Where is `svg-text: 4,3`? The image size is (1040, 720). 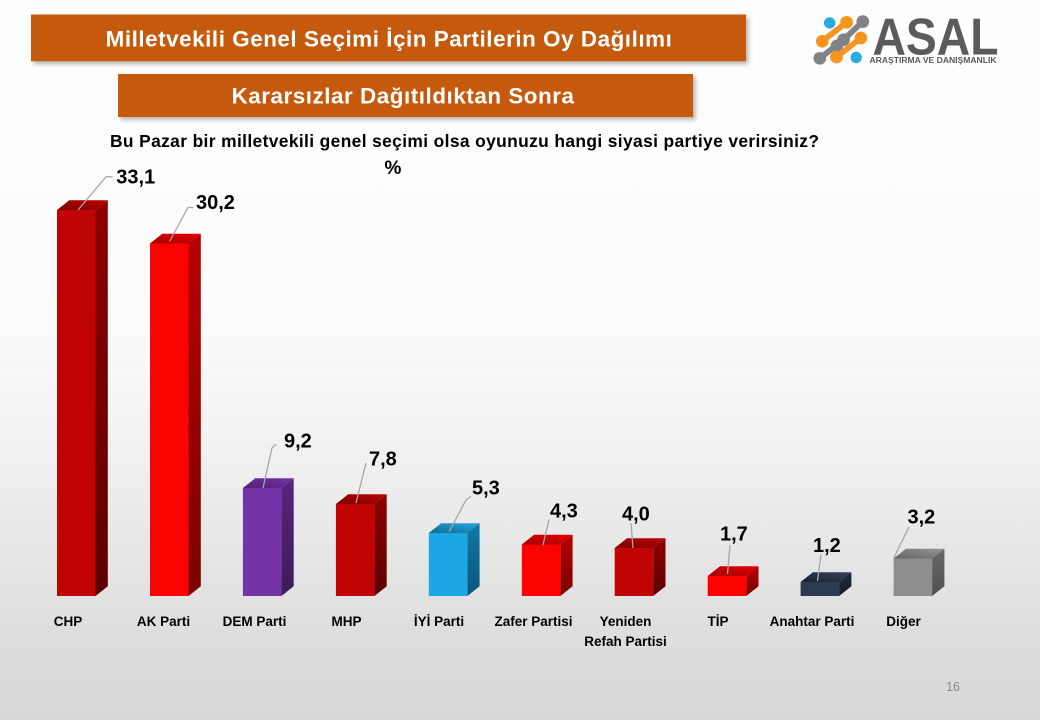 svg-text: 4,3 is located at coordinates (564, 512).